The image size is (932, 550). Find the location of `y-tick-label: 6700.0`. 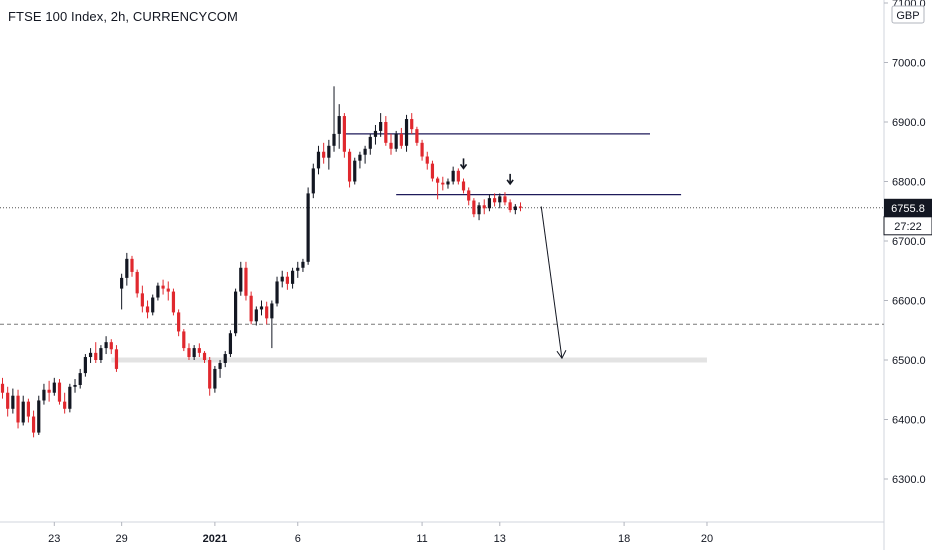

y-tick-label: 6700.0 is located at coordinates (909, 242).